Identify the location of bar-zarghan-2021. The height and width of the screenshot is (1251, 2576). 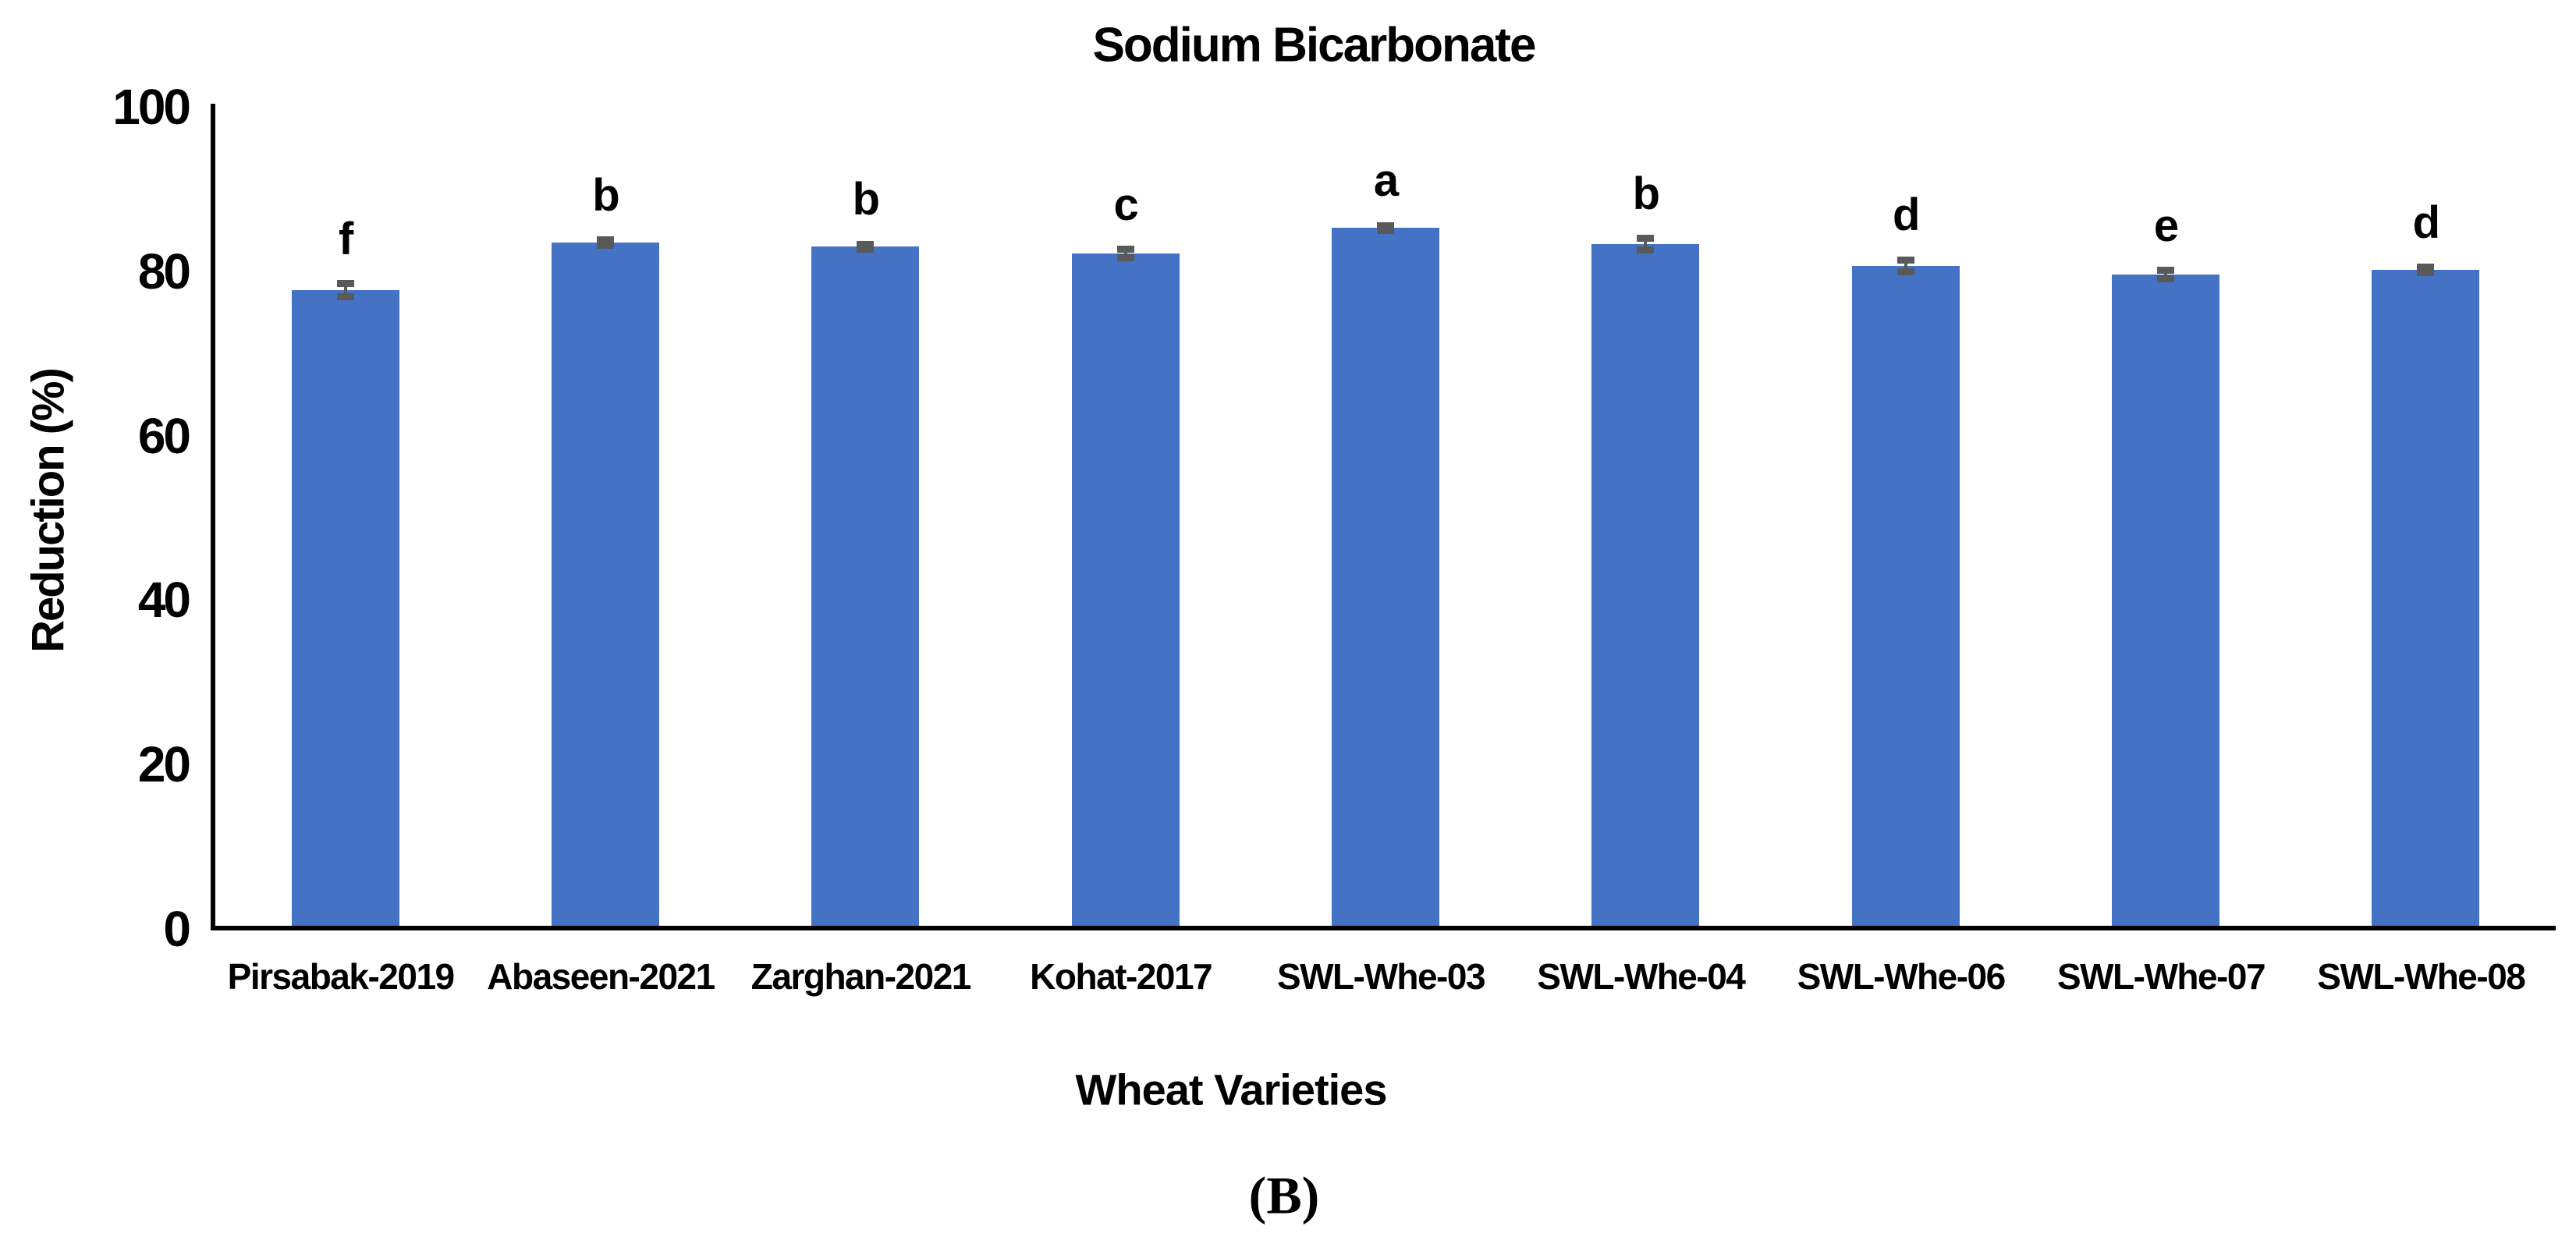
(865, 586).